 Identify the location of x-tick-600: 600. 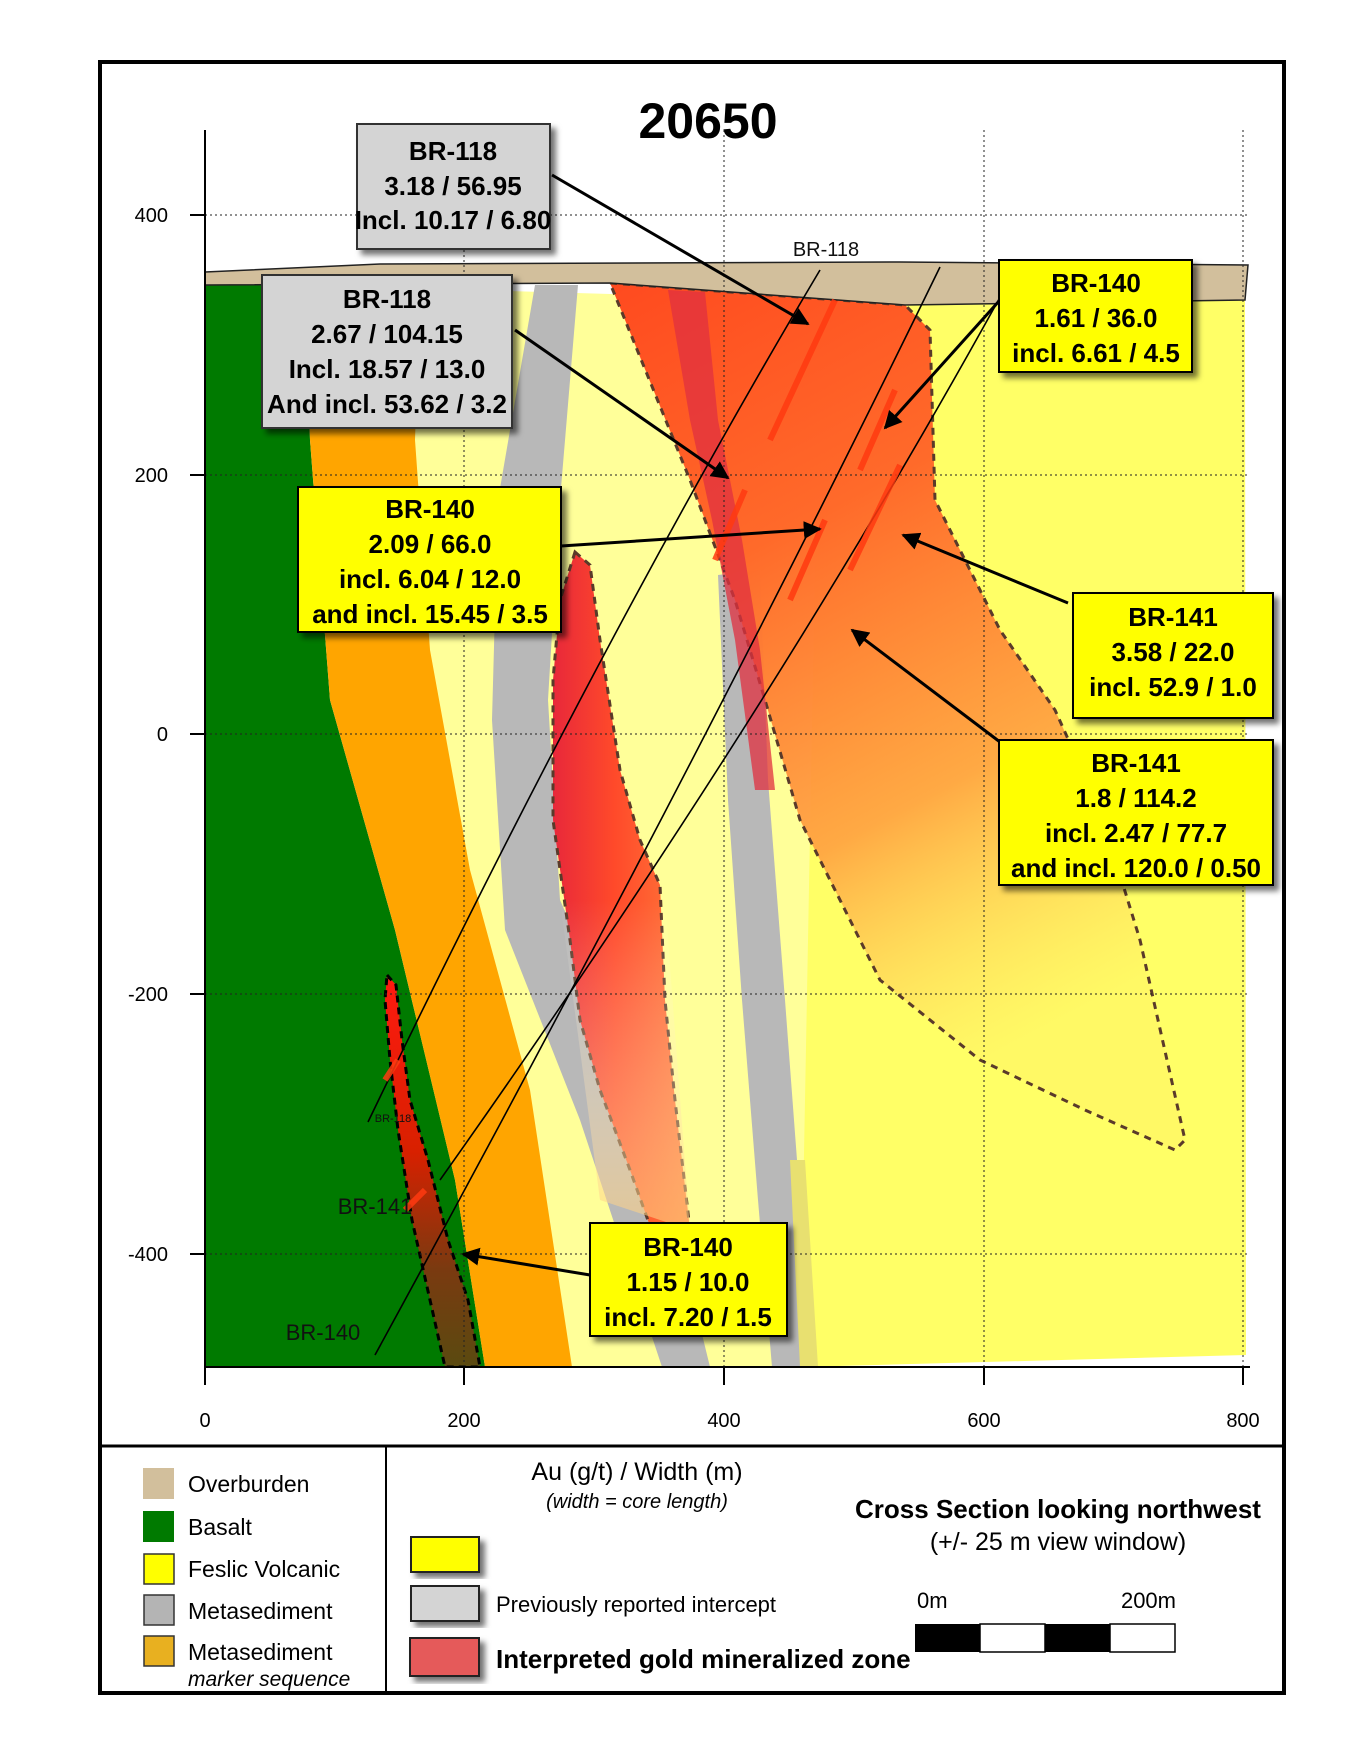
(983, 1421).